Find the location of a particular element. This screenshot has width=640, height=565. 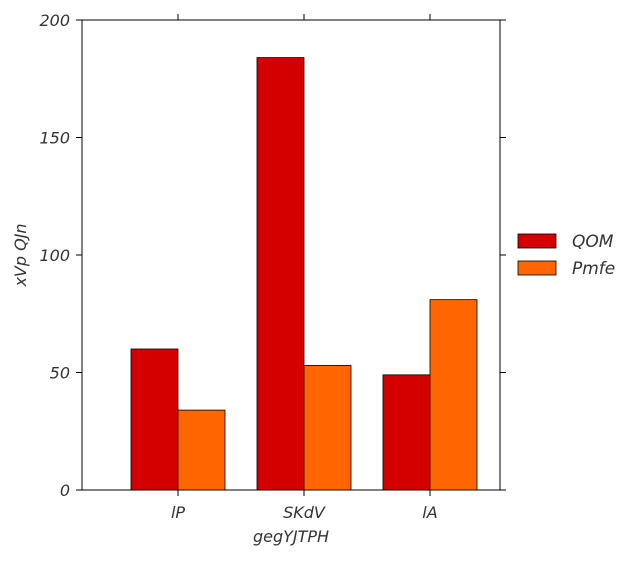

legend-label: QOM is located at coordinates (593, 242).